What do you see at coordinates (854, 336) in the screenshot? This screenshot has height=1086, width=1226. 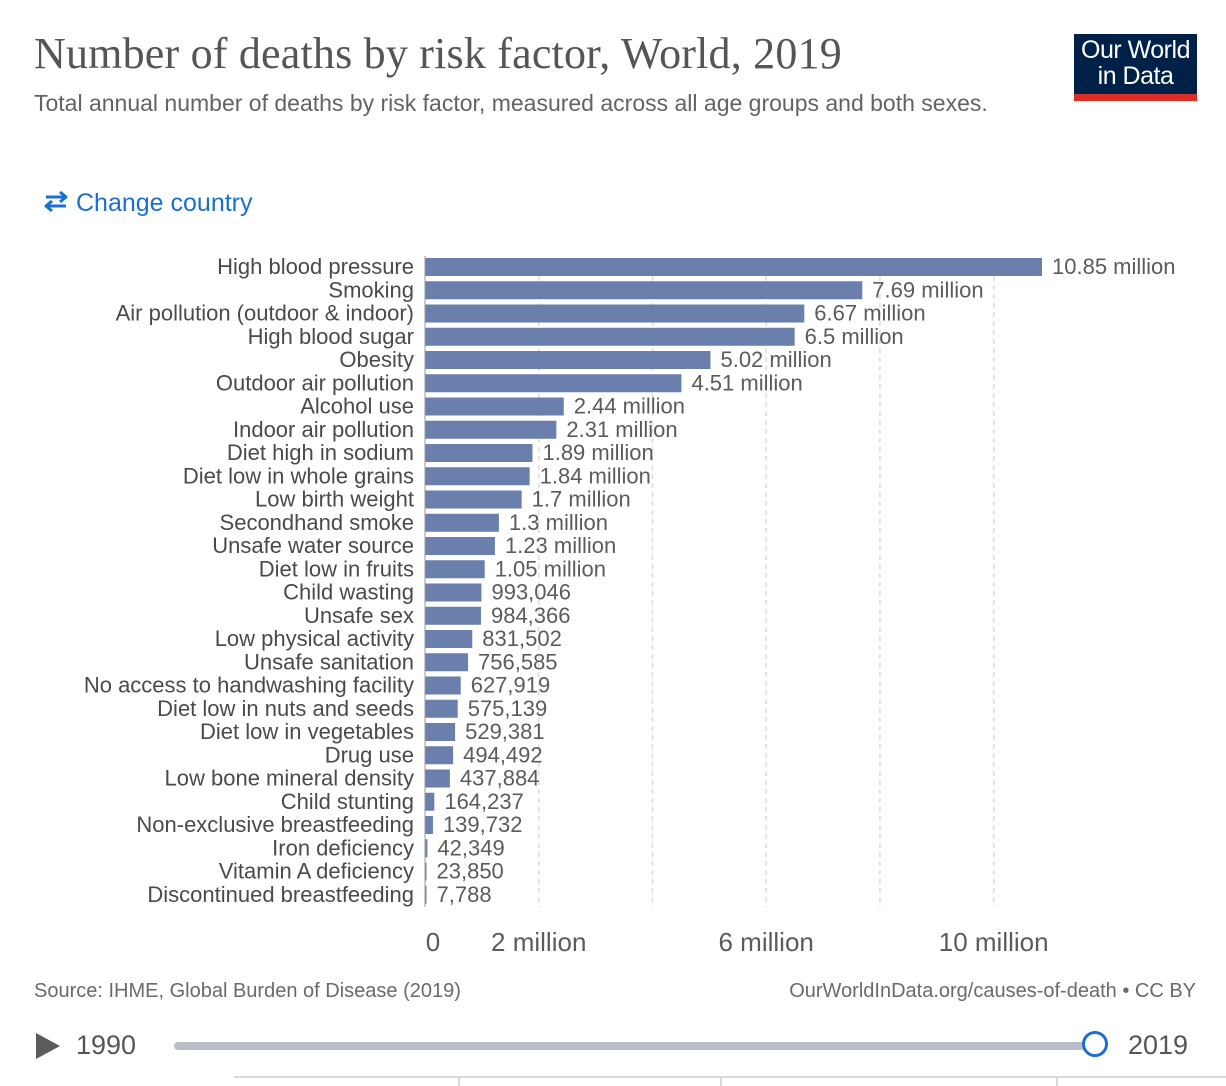 I see `value-label: 6.5 million` at bounding box center [854, 336].